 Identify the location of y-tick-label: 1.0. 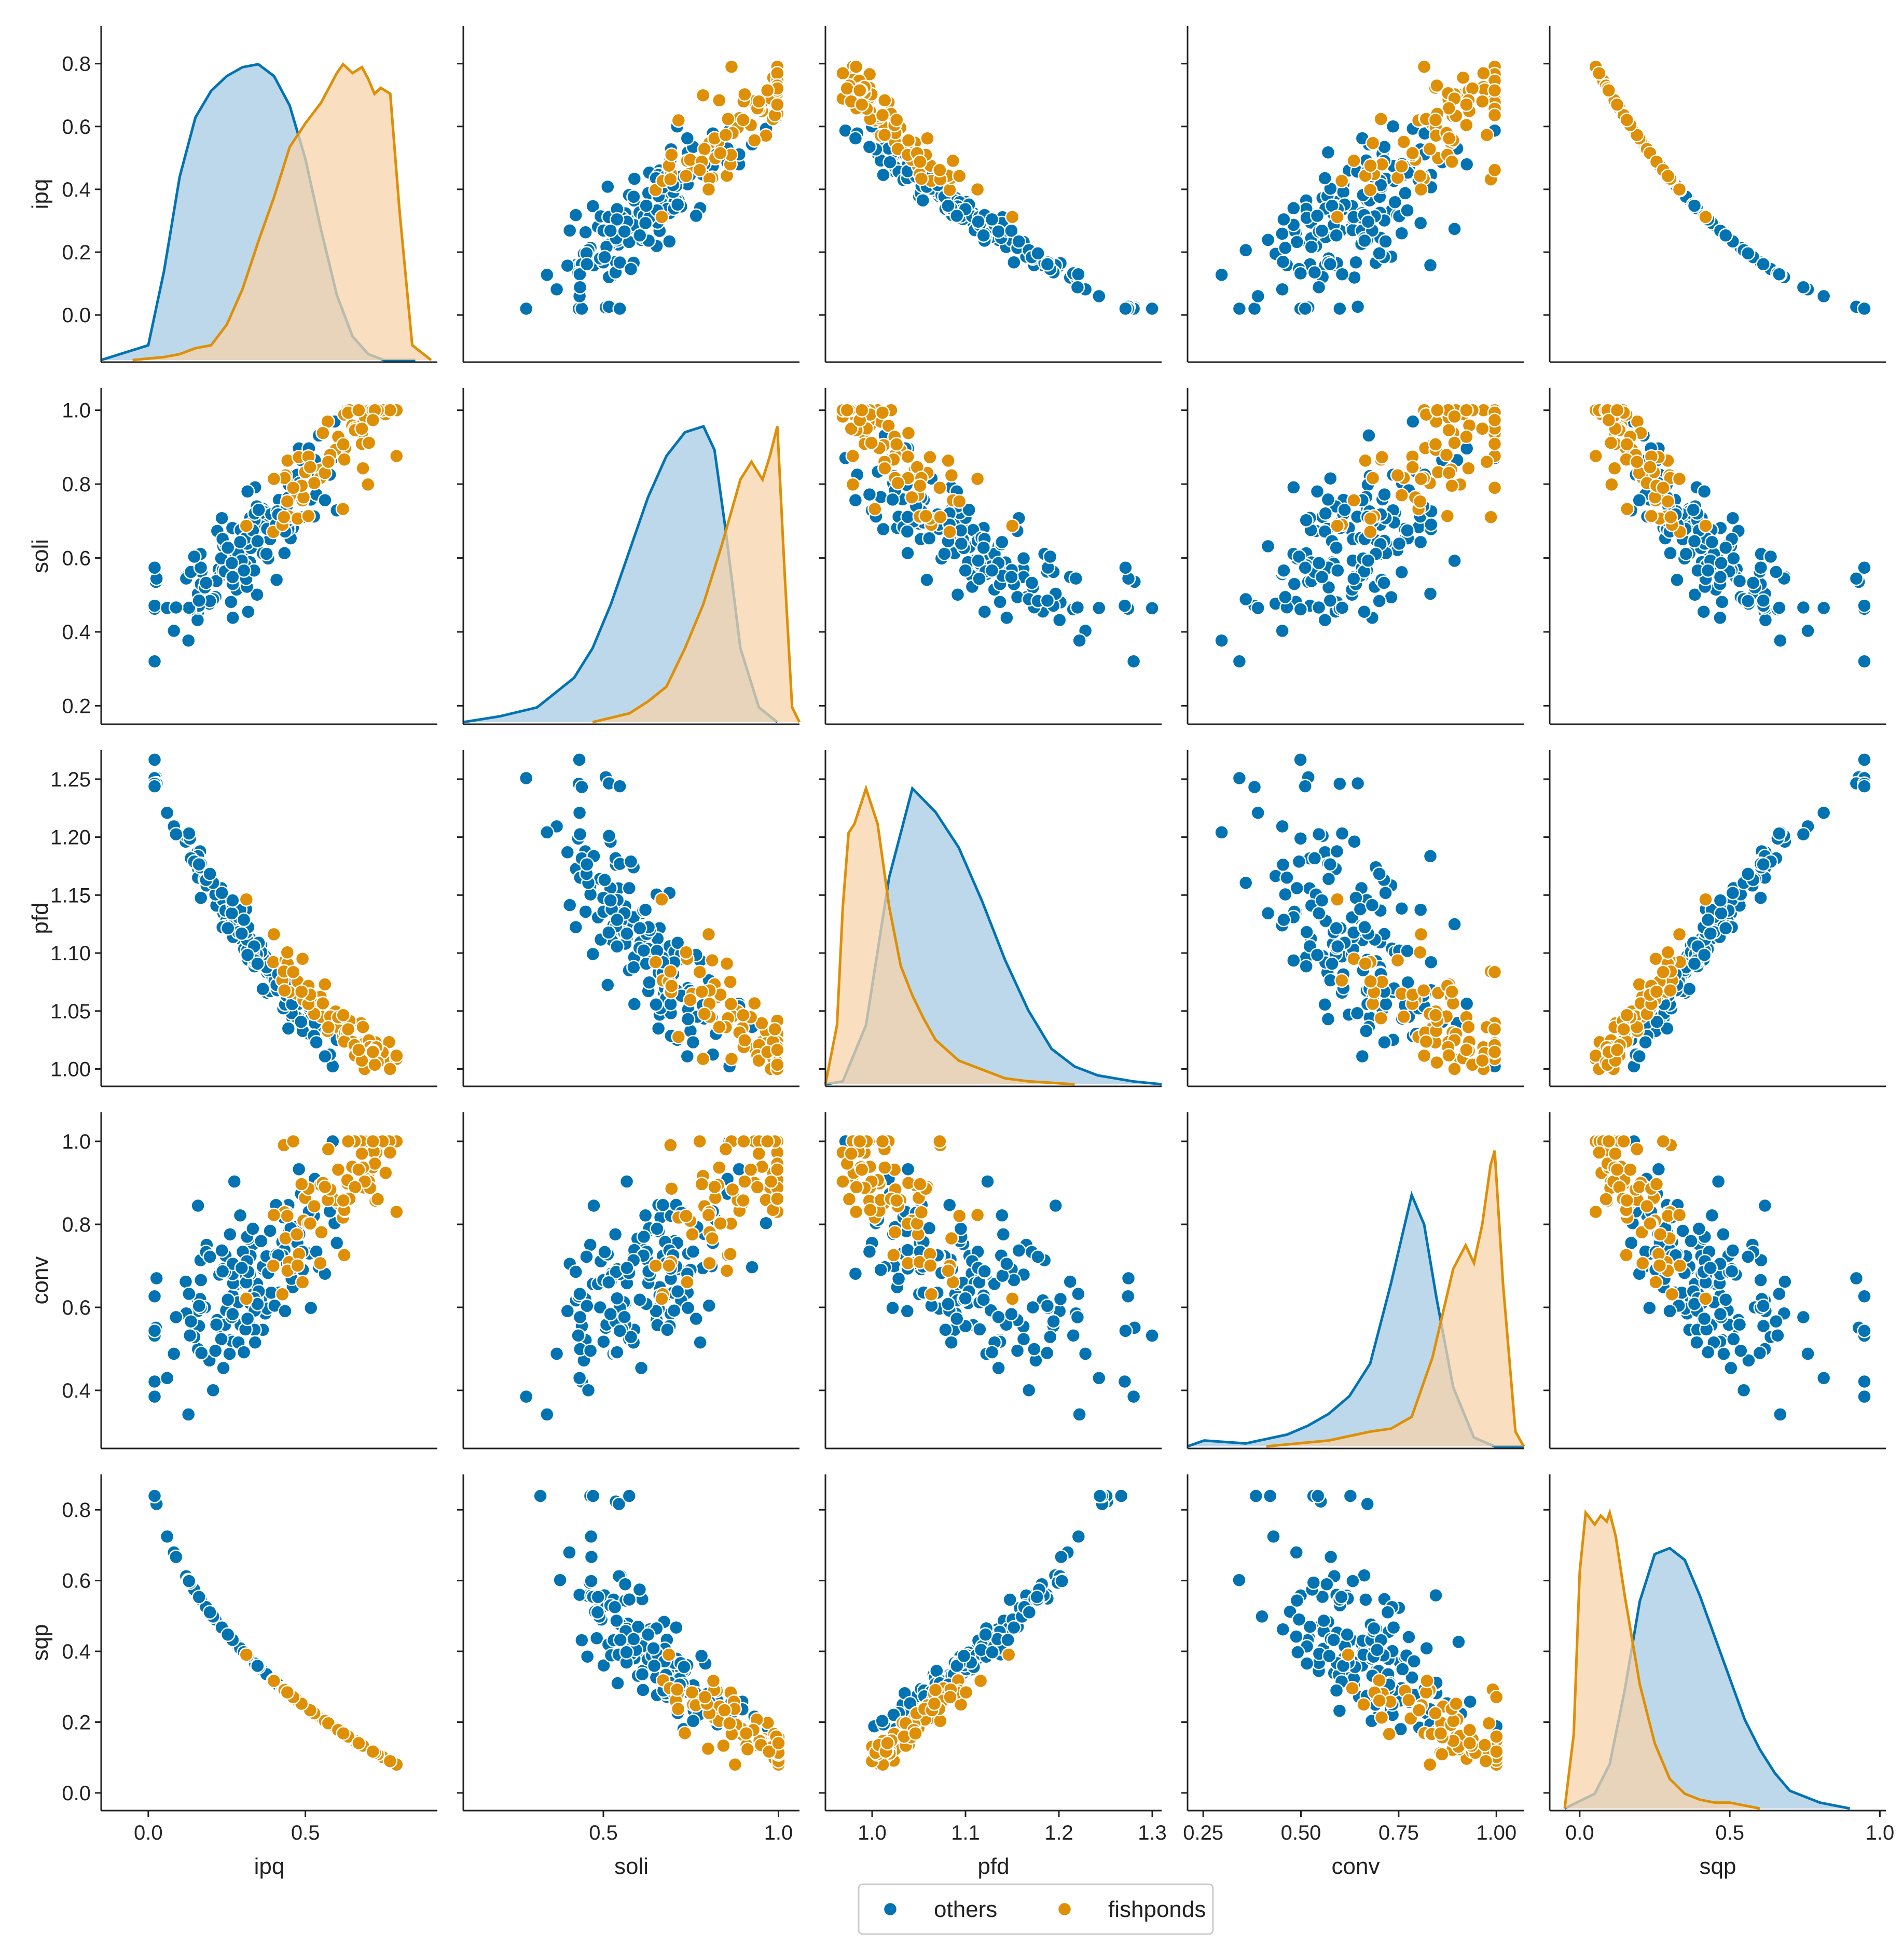
(76, 410).